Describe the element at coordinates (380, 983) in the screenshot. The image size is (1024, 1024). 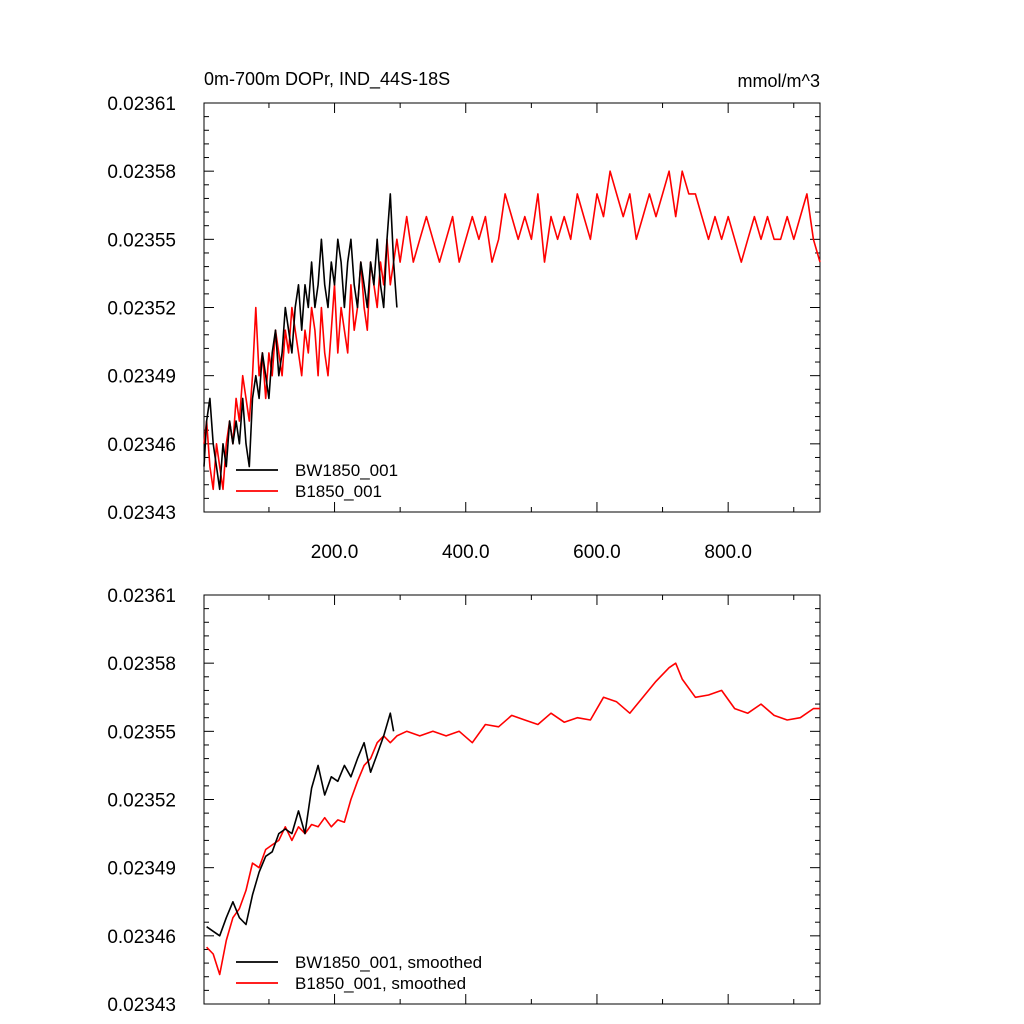
I see `legend-label: B1850_001, smoothed` at that location.